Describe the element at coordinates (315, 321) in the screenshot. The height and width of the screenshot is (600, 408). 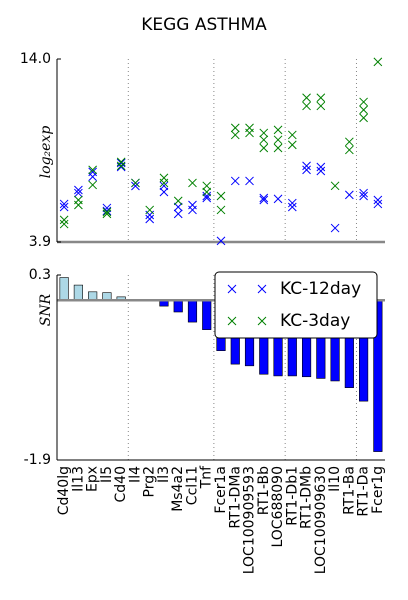
I see `legend-label: KC-3day` at that location.